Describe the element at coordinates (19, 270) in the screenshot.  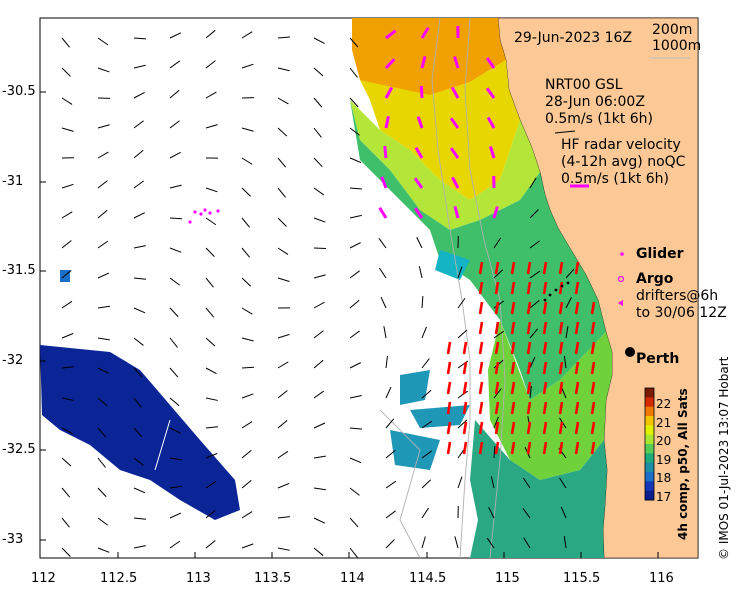
I see `y-tick: -31.5` at that location.